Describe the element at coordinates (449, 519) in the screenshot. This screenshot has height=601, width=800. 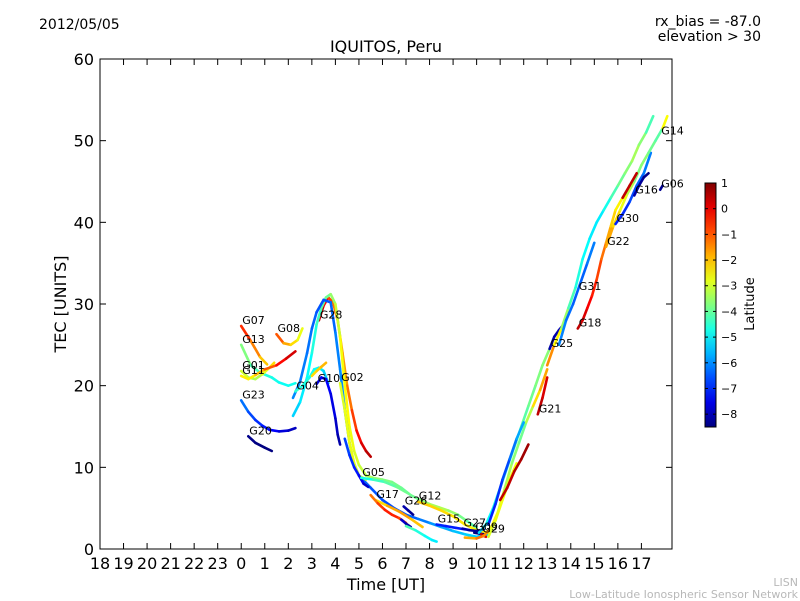
I see `series-label-g15: G15` at that location.